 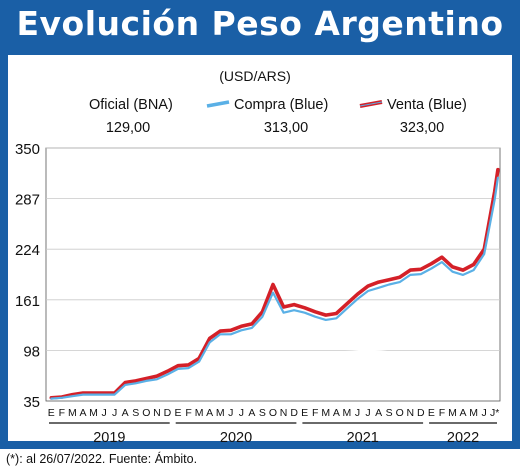 I want to click on year-label: 2020, so click(x=236, y=438).